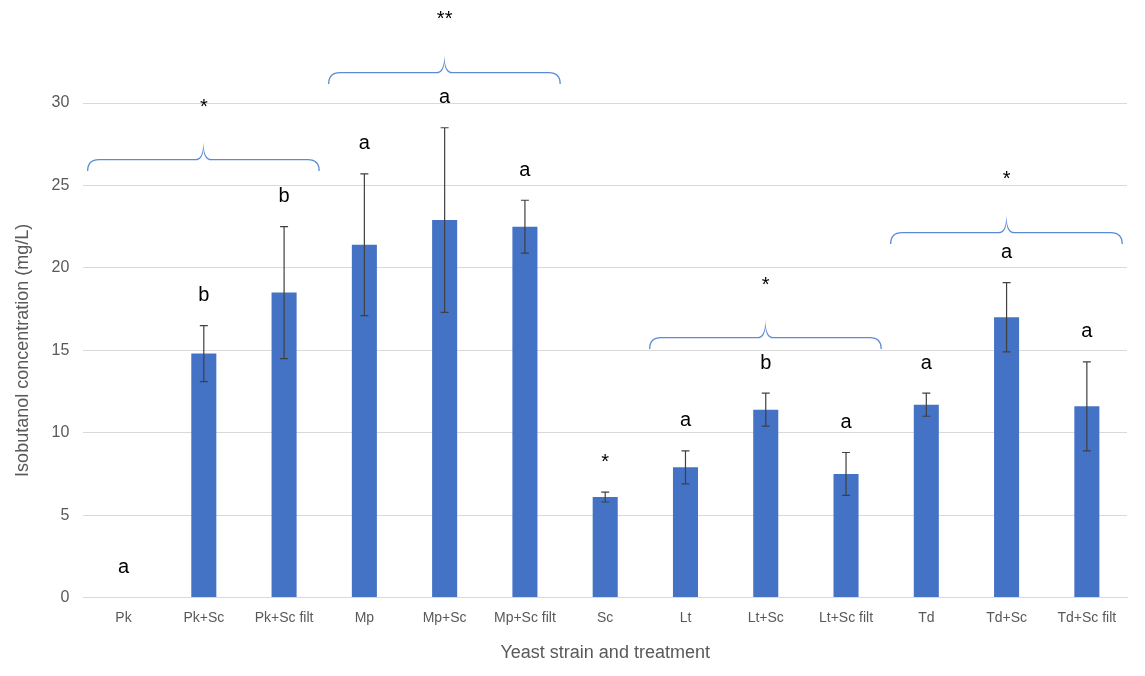 The image size is (1145, 676). I want to click on y-axis-title: Isobutanol concentration (mg/L), so click(21, 350).